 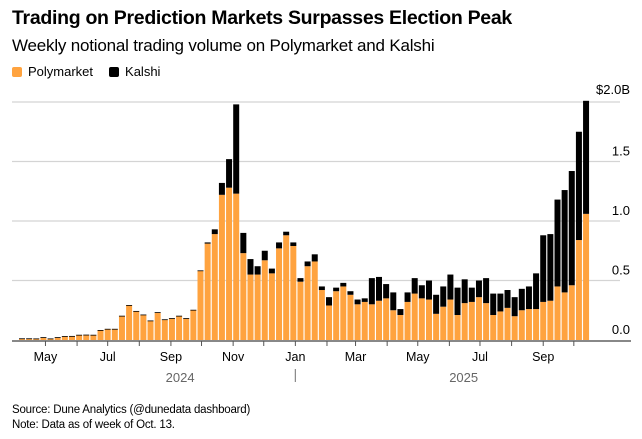 What do you see at coordinates (61, 71) in the screenshot?
I see `legend-label: Polymarket` at bounding box center [61, 71].